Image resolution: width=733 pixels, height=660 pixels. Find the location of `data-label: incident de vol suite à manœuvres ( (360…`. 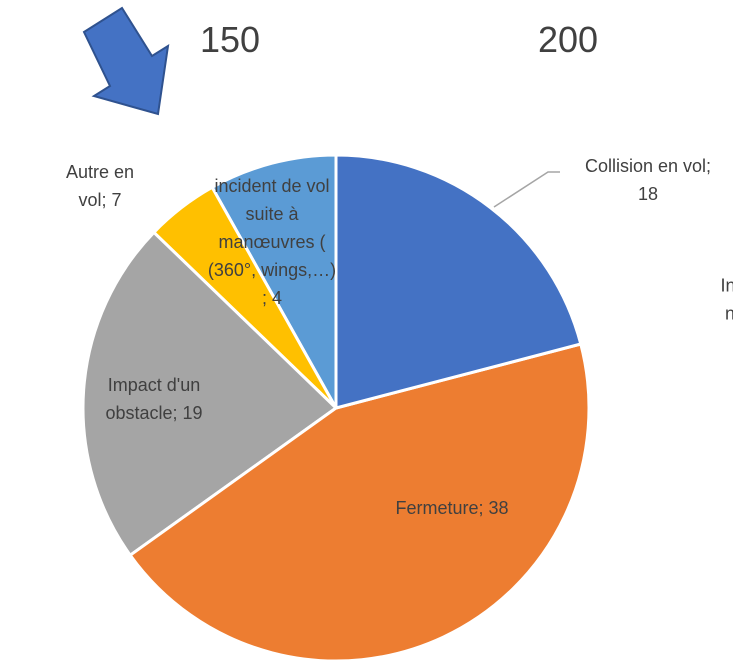

data-label: incident de vol suite à manœuvres ( (360… is located at coordinates (272, 242).